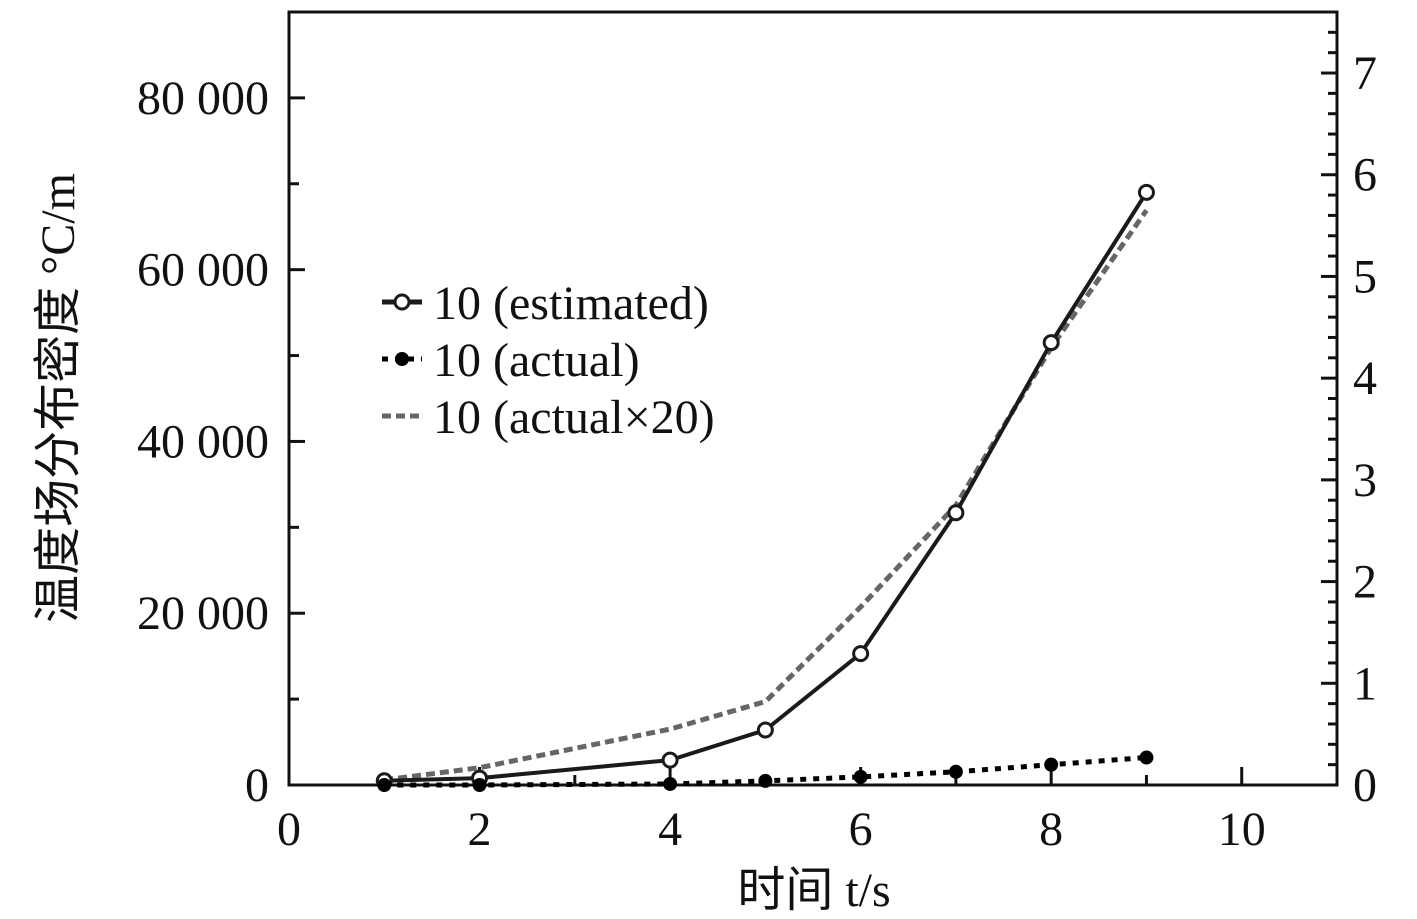  What do you see at coordinates (1051, 829) in the screenshot?
I see `x-tick-label: 8` at bounding box center [1051, 829].